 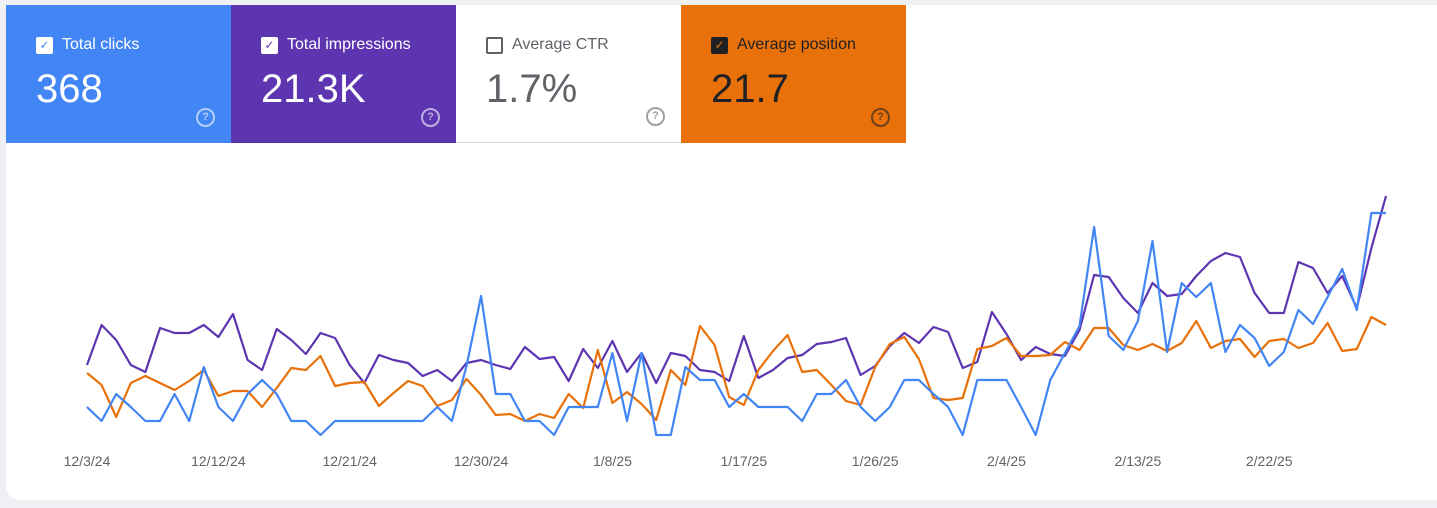 What do you see at coordinates (793, 74) in the screenshot?
I see `metric-card: ✓ Average position 21.7?` at bounding box center [793, 74].